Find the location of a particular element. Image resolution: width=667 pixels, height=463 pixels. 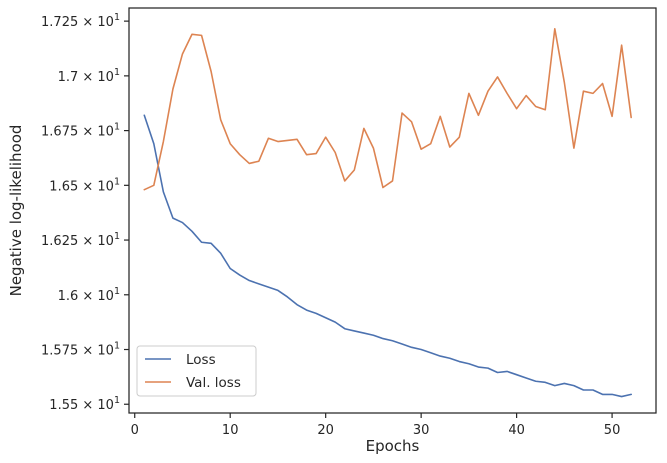

legend-label-loss: Loss is located at coordinates (201, 360).